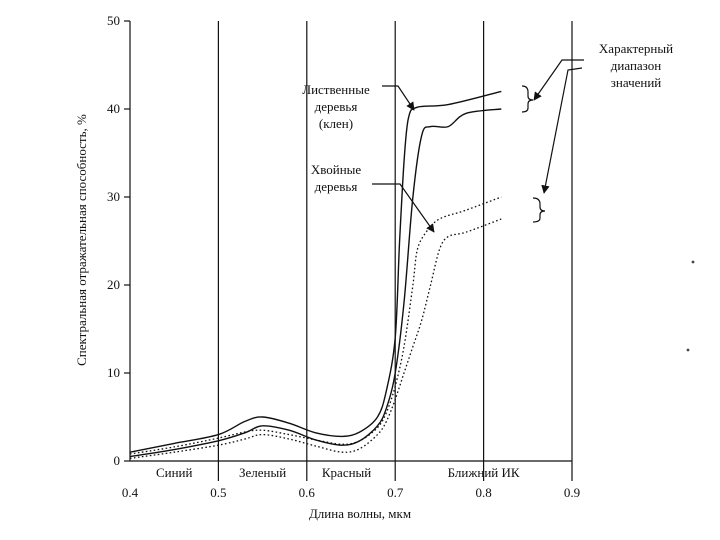 Image resolution: width=720 pixels, height=540 pixels. Describe the element at coordinates (113, 108) in the screenshot. I see `y-tick-label: 40` at that location.